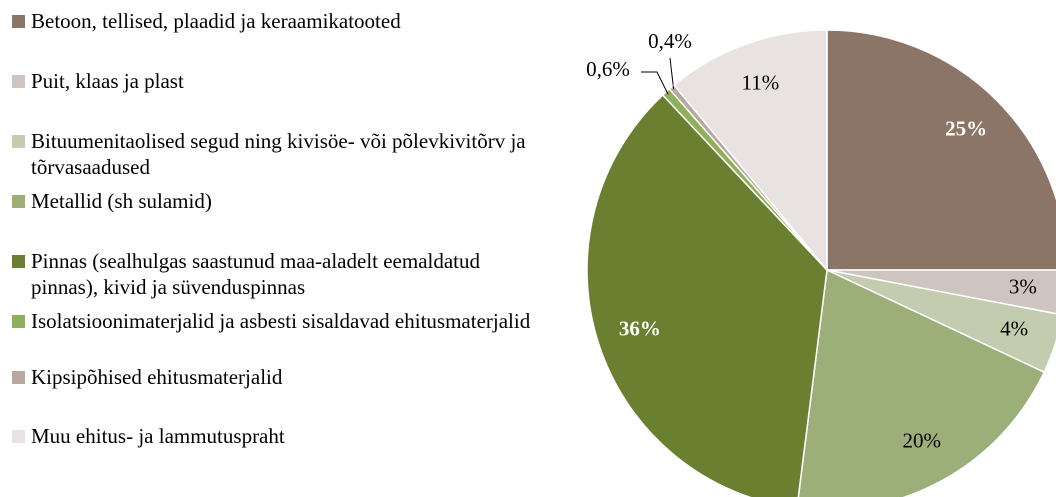  I want to click on data-label: 4%, so click(1014, 329).